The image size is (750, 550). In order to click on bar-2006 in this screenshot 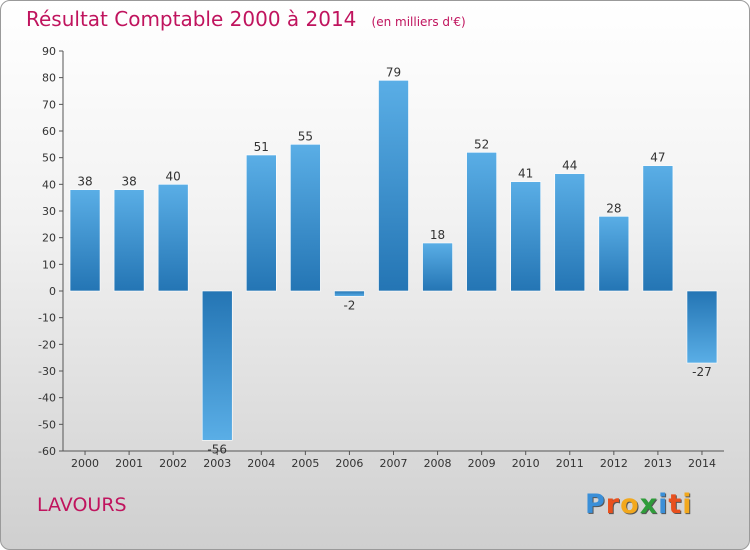, I will do `click(349, 293)`.